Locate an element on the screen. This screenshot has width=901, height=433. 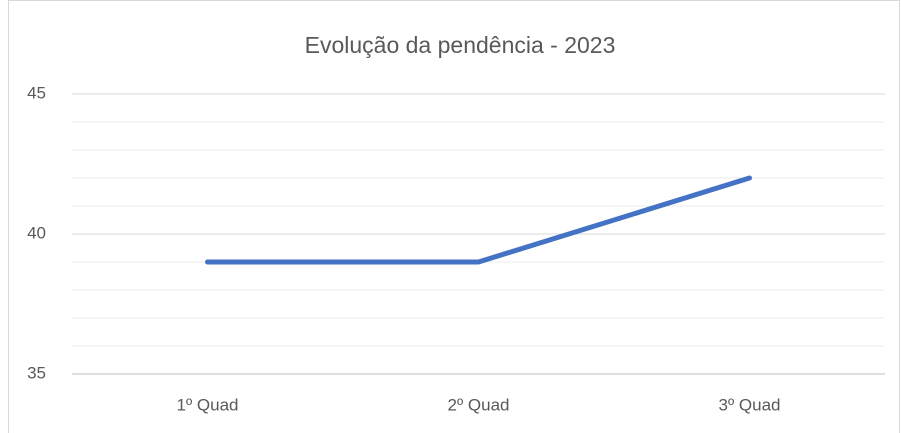
y-tick-label: 40 is located at coordinates (36, 232).